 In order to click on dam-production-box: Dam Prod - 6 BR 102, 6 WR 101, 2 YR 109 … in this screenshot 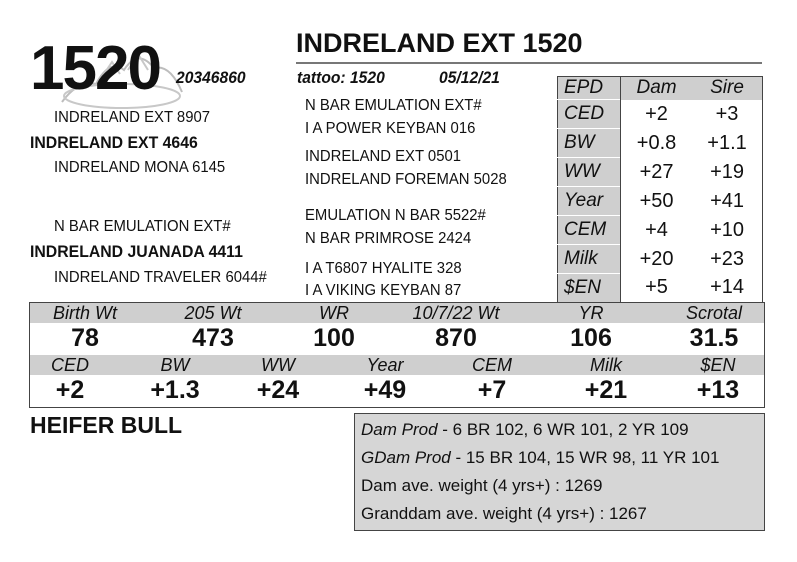, I will do `click(559, 472)`.